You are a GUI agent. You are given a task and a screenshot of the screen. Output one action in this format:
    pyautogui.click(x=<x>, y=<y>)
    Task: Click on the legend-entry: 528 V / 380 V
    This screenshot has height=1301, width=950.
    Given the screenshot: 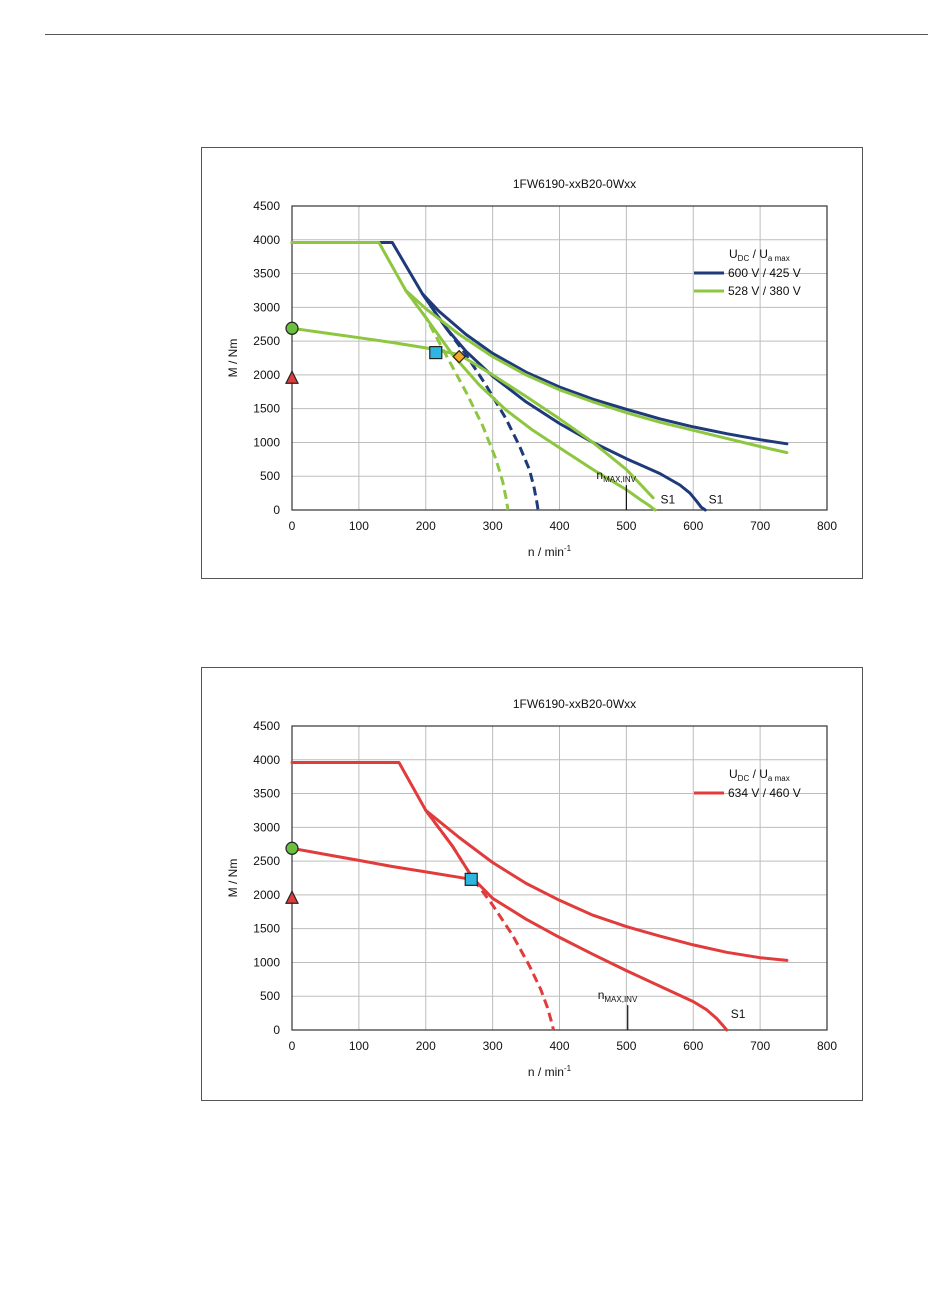 What is the action you would take?
    pyautogui.click(x=764, y=291)
    